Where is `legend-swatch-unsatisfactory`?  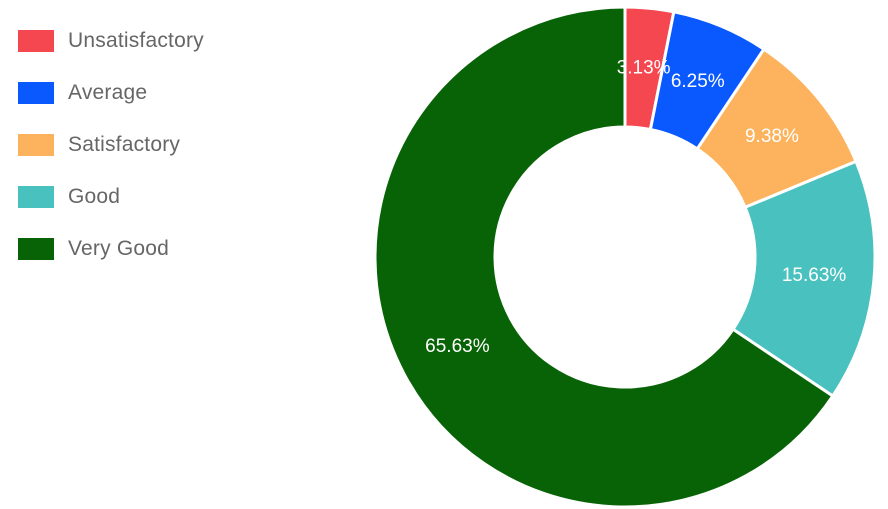 legend-swatch-unsatisfactory is located at coordinates (36, 41).